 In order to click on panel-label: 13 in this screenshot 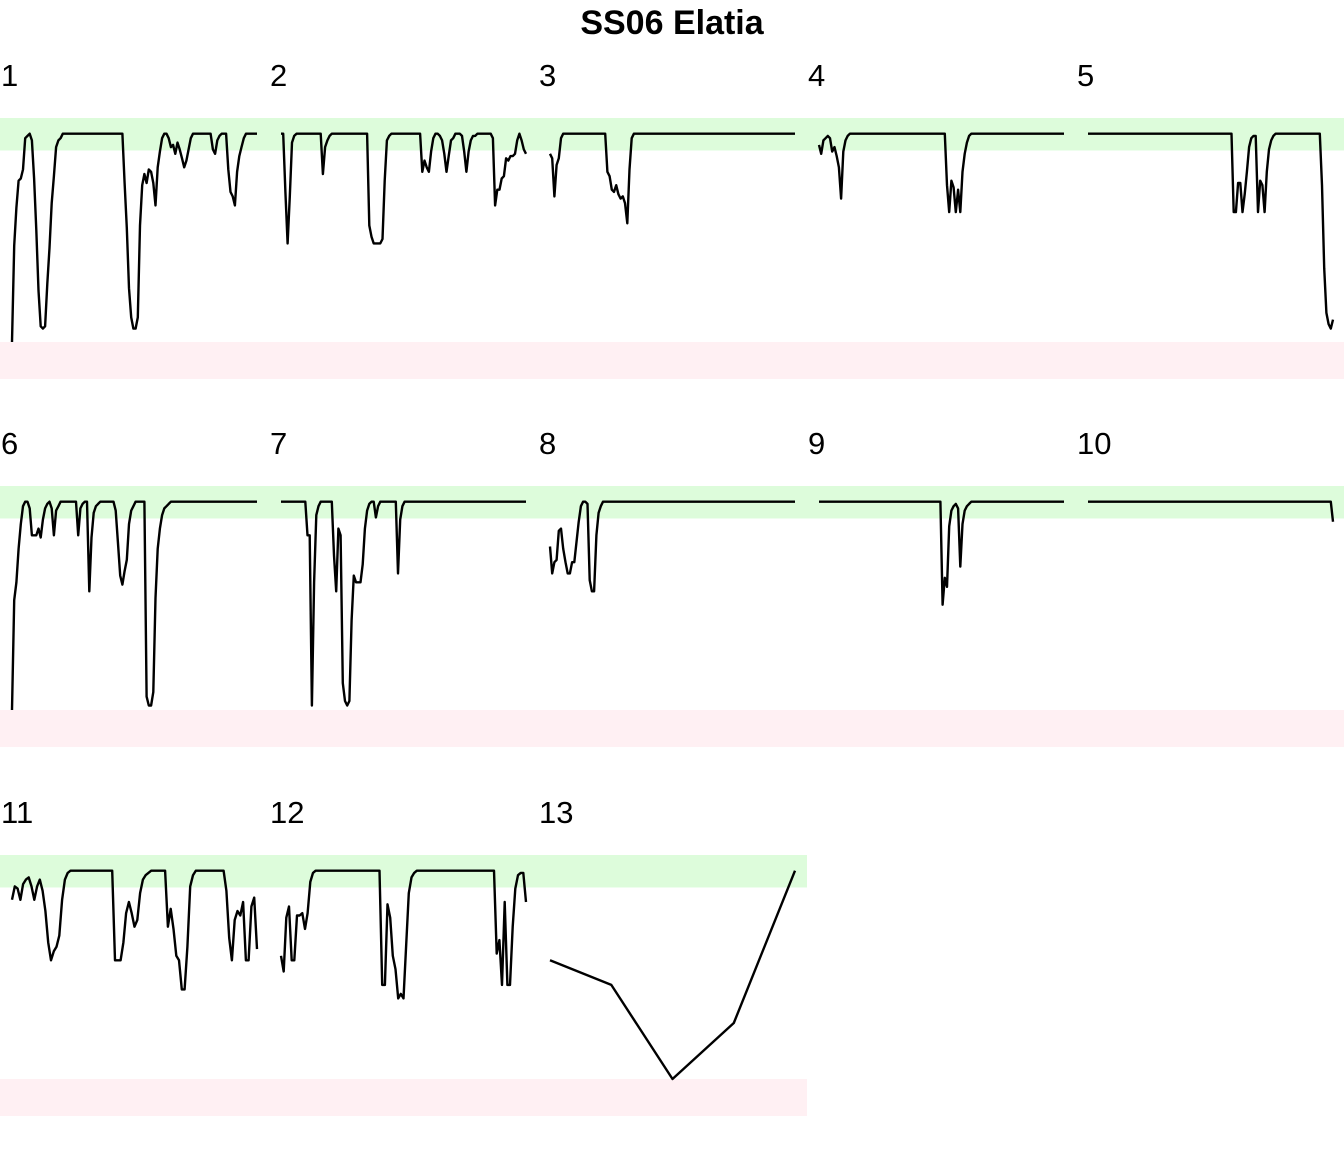, I will do `click(556, 812)`.